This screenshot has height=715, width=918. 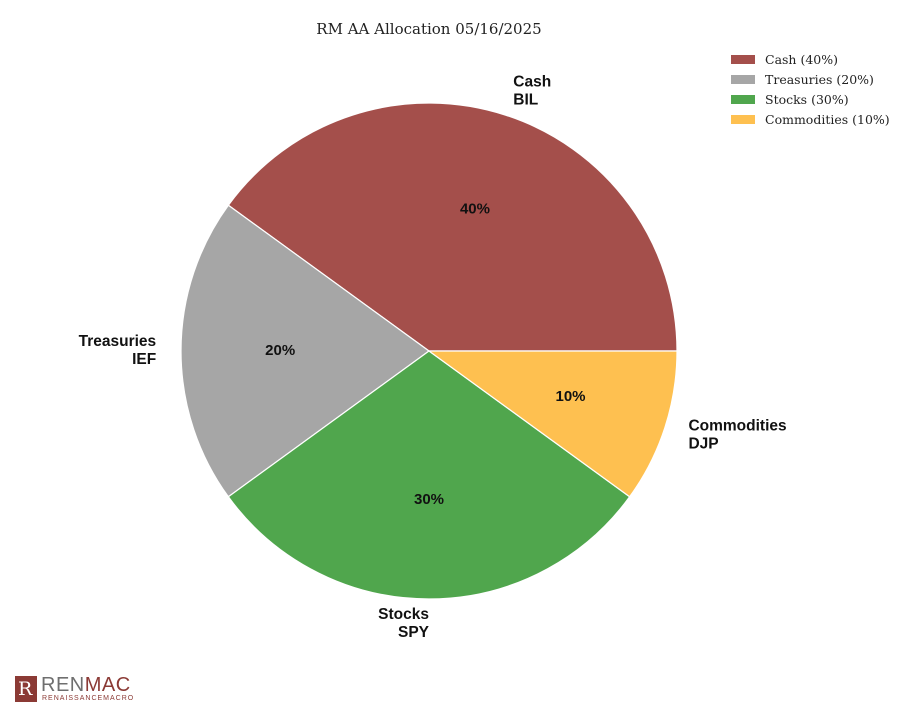 I want to click on legend-swatch-commodities, so click(x=743, y=119).